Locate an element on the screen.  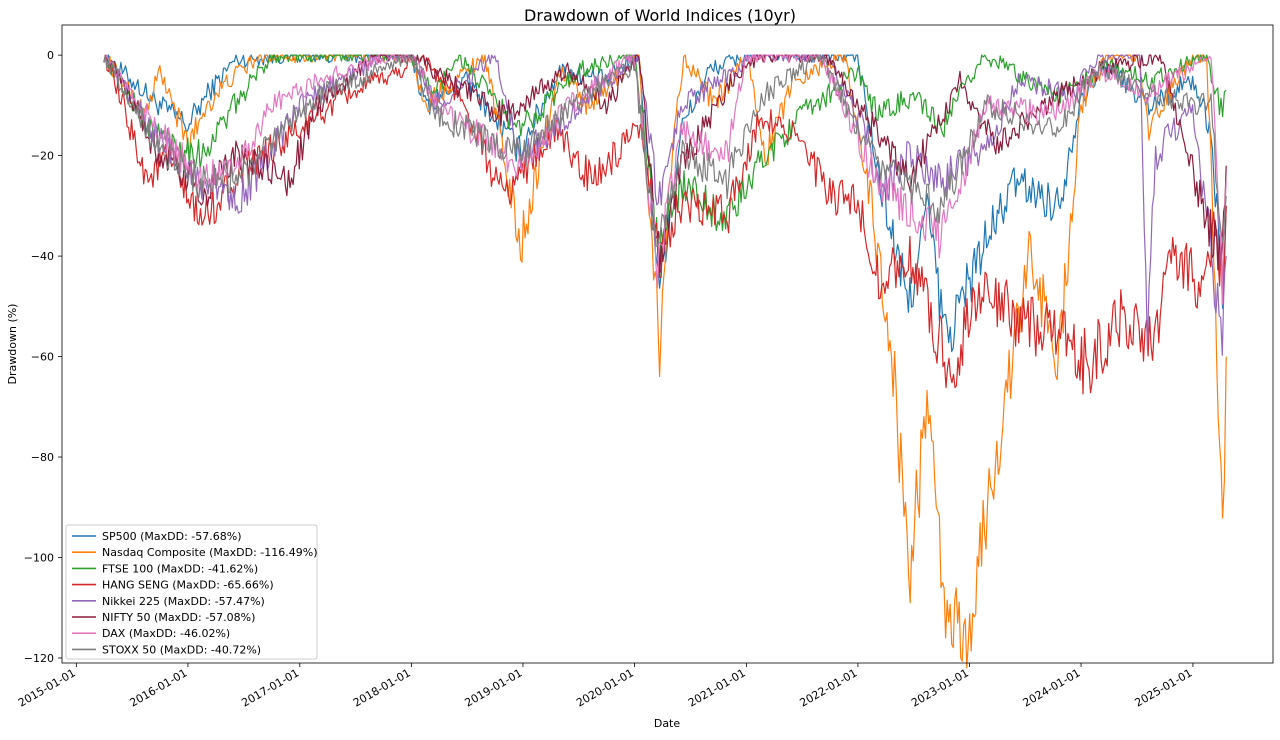
x-tick-label: 2015-01-01 is located at coordinates (47, 687).